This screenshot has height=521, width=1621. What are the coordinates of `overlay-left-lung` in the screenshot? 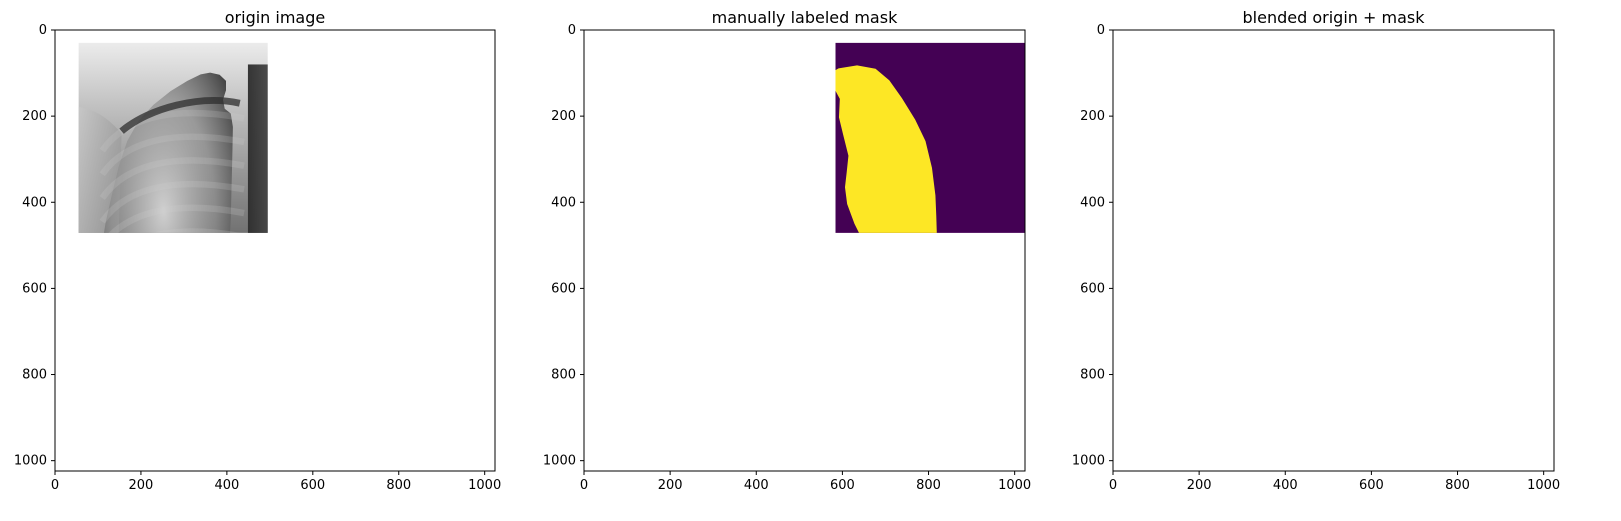 It's located at (1222, 227).